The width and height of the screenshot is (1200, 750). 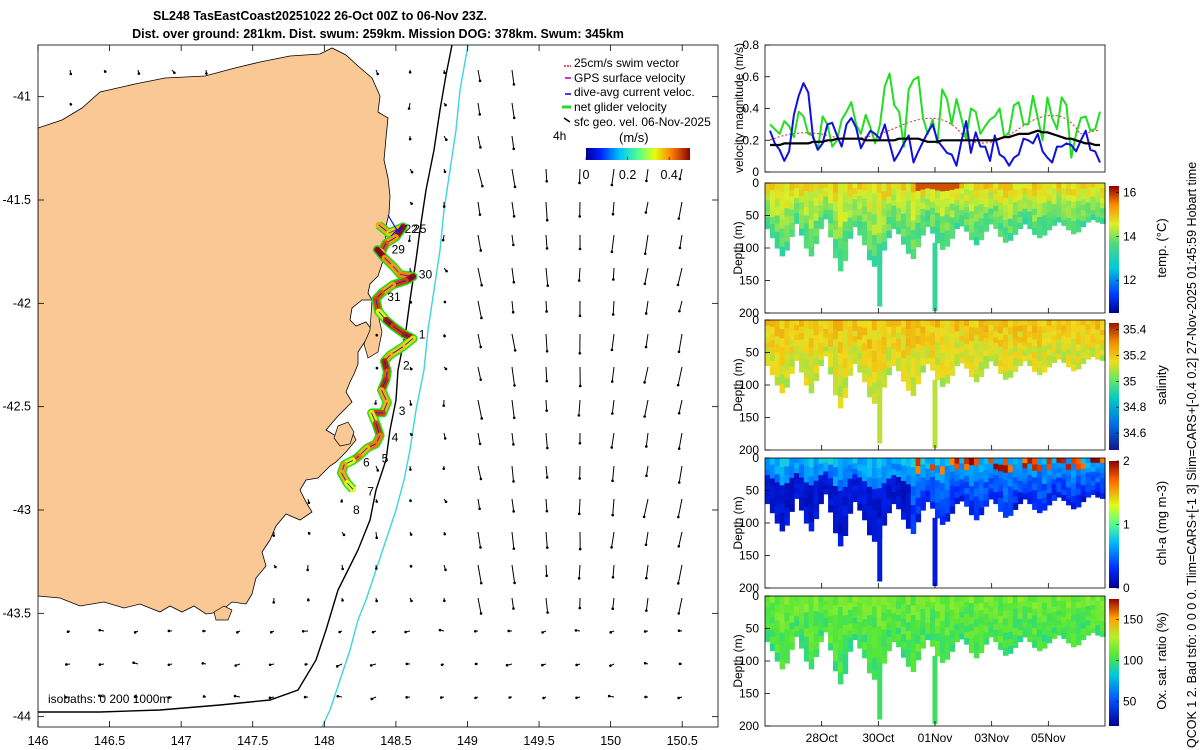 What do you see at coordinates (935, 690) in the screenshot?
I see `deep-dive-profile` at bounding box center [935, 690].